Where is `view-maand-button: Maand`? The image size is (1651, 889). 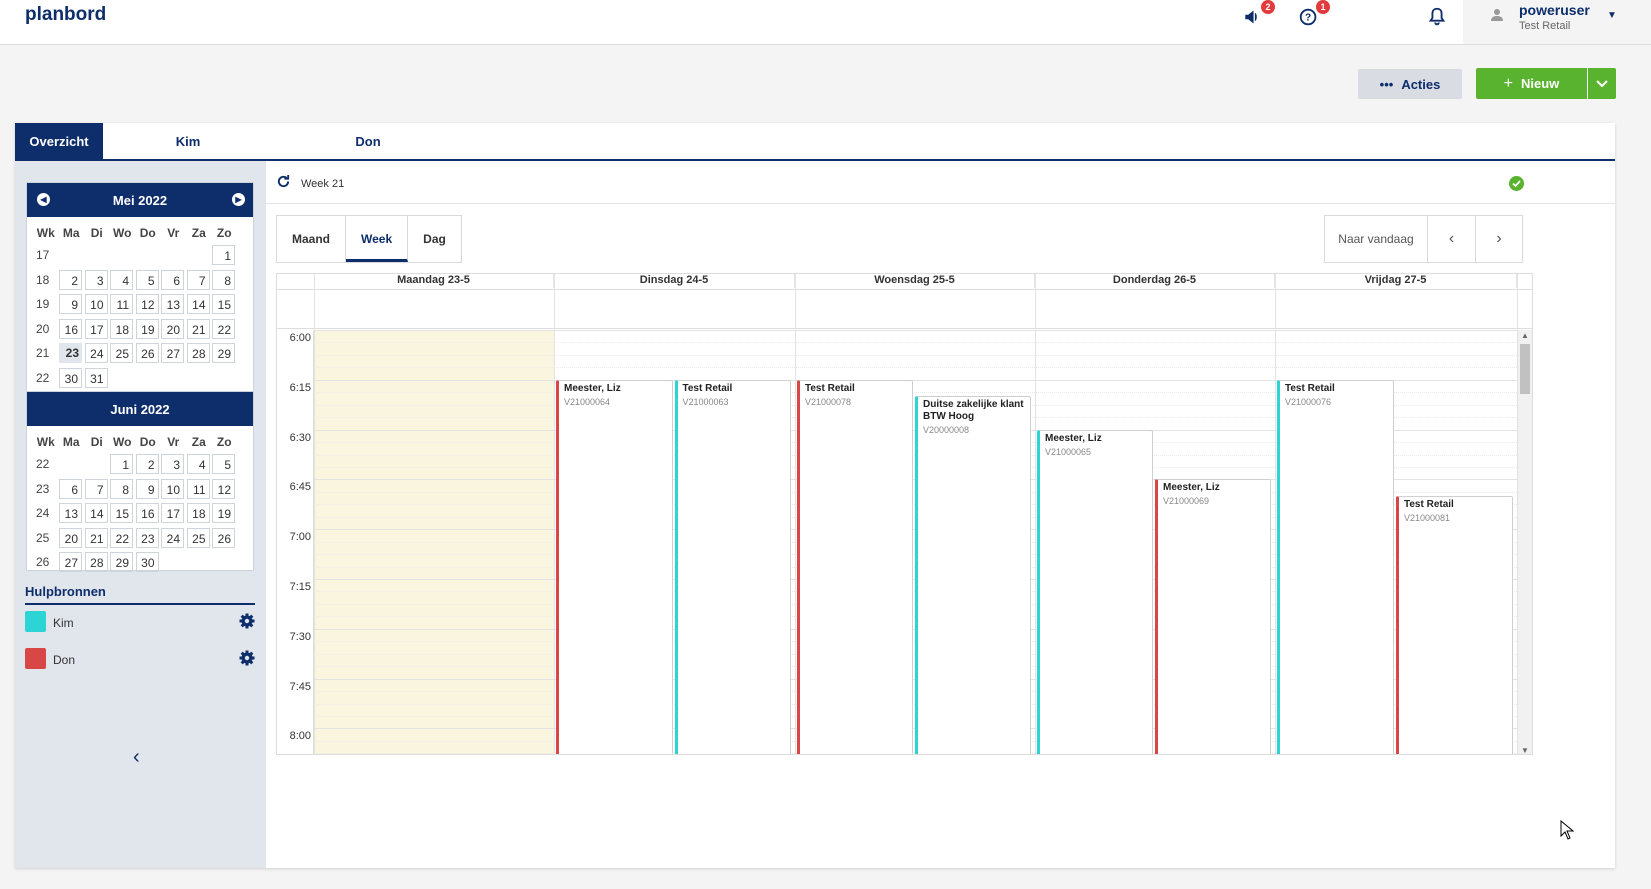 view-maand-button: Maand is located at coordinates (312, 239).